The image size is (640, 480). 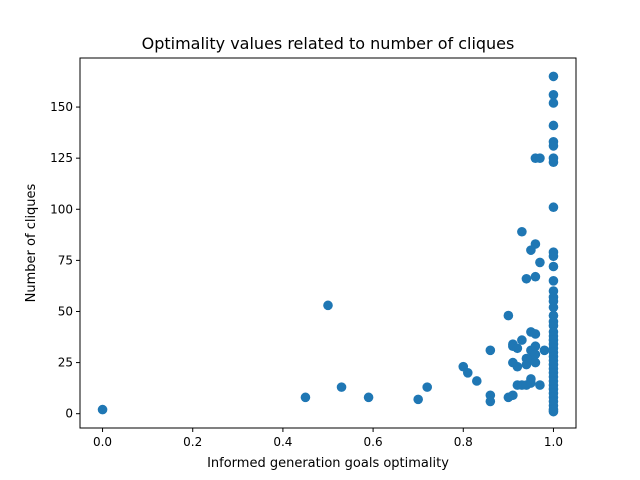 What do you see at coordinates (463, 442) in the screenshot?
I see `x-tick-label: 0.8` at bounding box center [463, 442].